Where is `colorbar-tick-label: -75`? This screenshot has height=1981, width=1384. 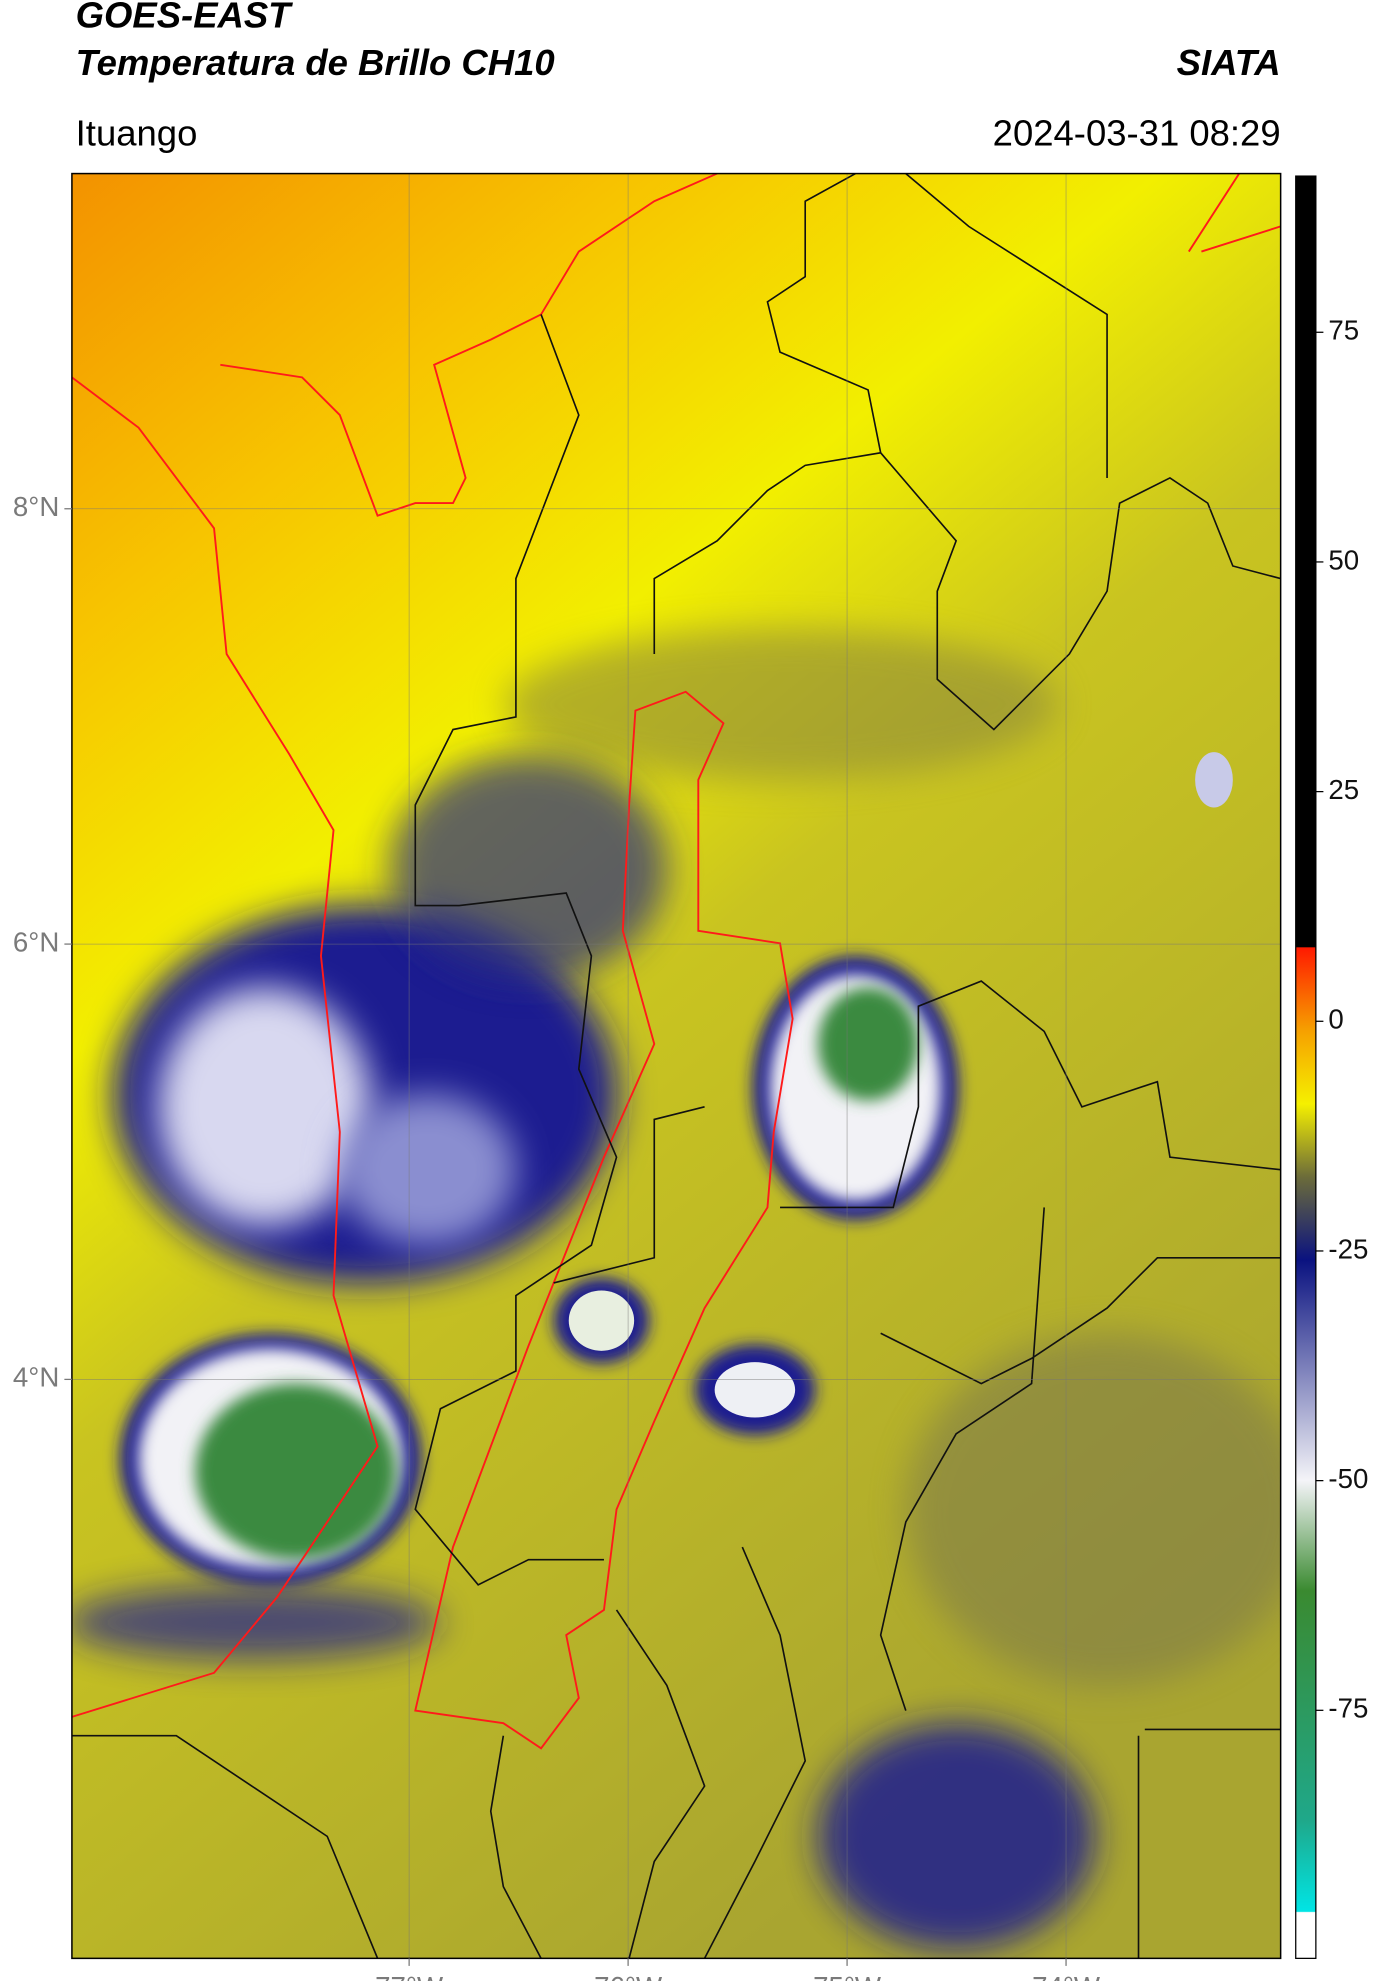 colorbar-tick-label: -75 is located at coordinates (1348, 1708).